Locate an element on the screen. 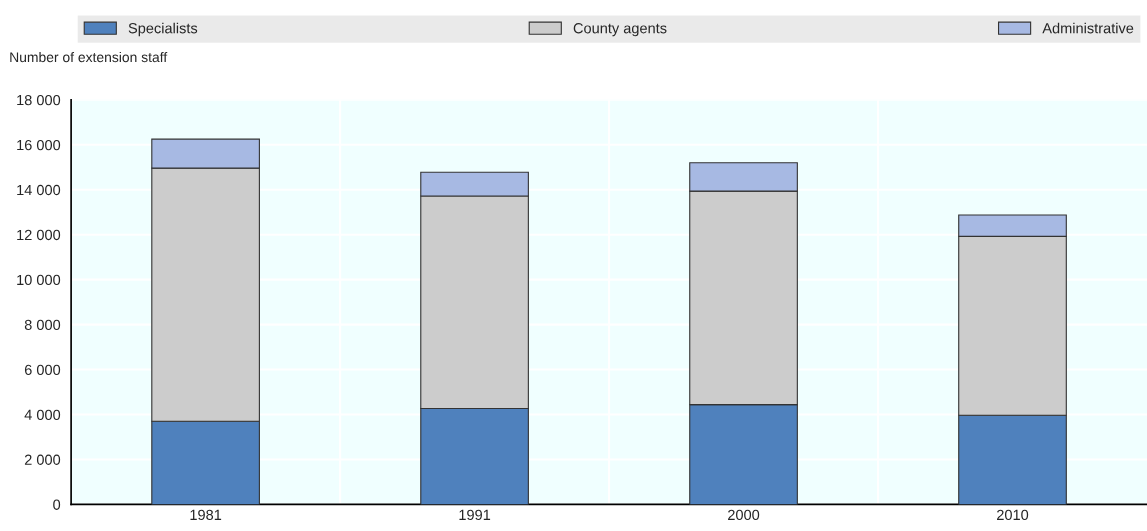 Image resolution: width=1147 pixels, height=531 pixels. legend-label: County agents is located at coordinates (620, 30).